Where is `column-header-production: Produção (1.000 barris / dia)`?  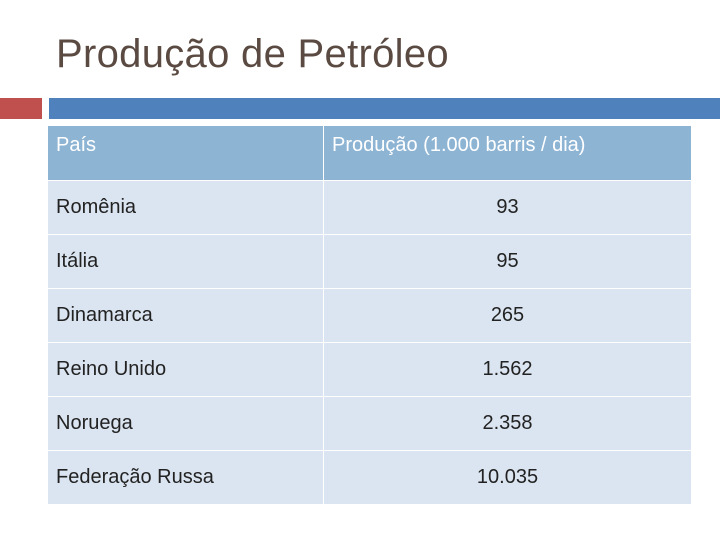
column-header-production: Produção (1.000 barris / dia) is located at coordinates (507, 153).